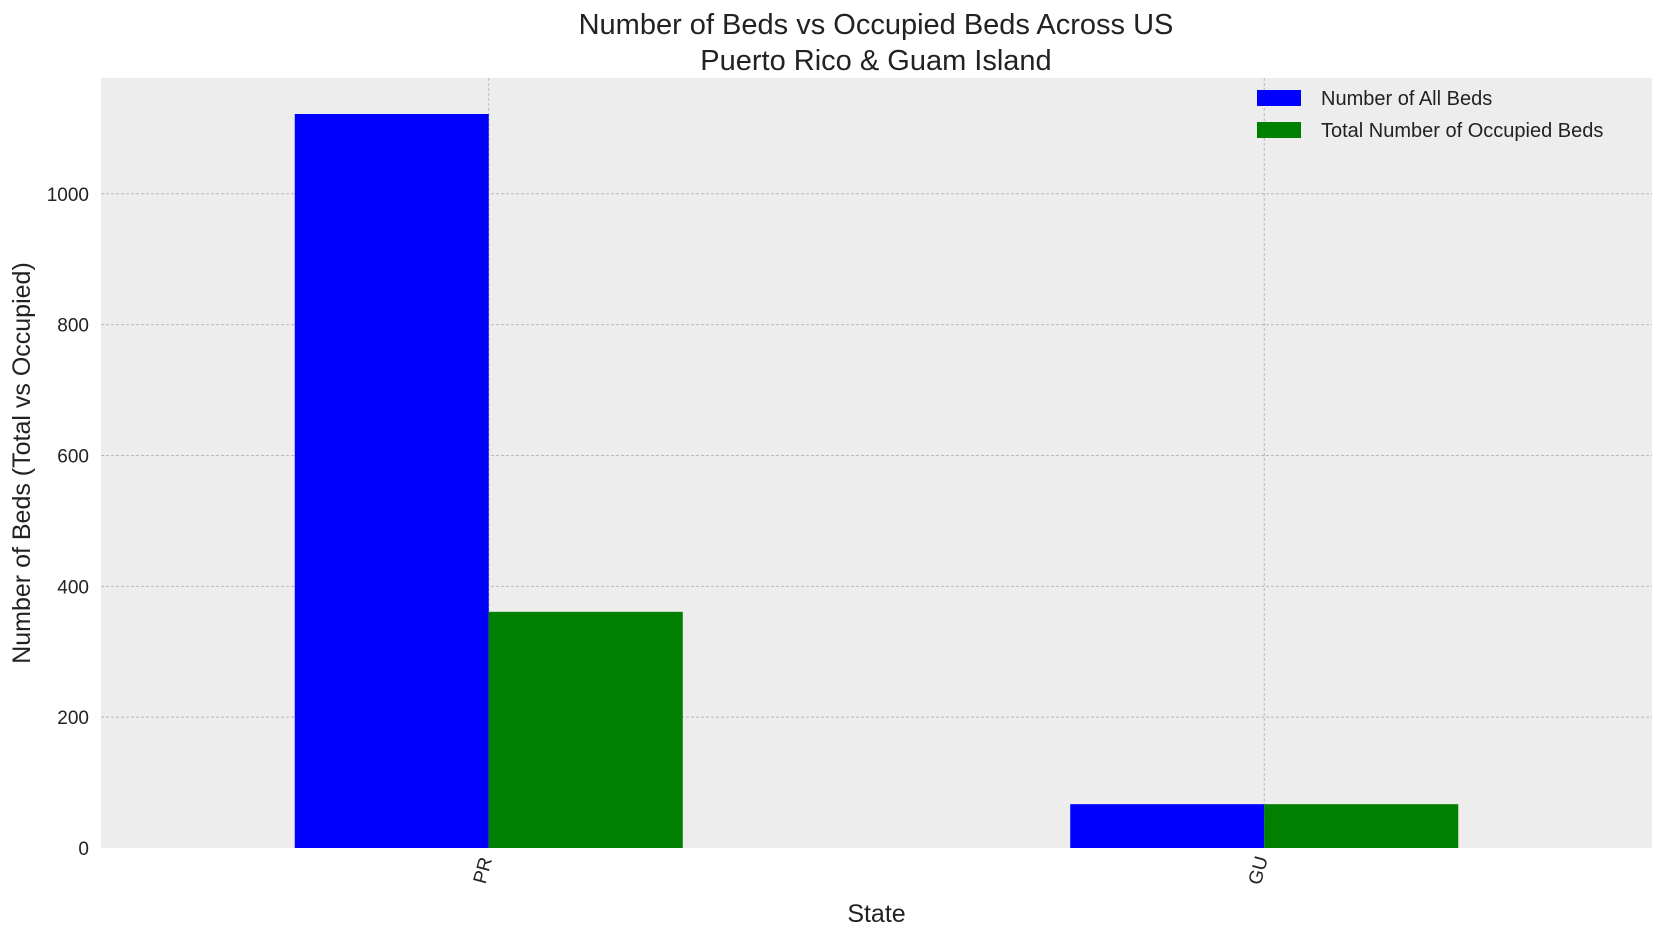 This screenshot has width=1660, height=936. I want to click on x-axis-label: State, so click(876, 914).